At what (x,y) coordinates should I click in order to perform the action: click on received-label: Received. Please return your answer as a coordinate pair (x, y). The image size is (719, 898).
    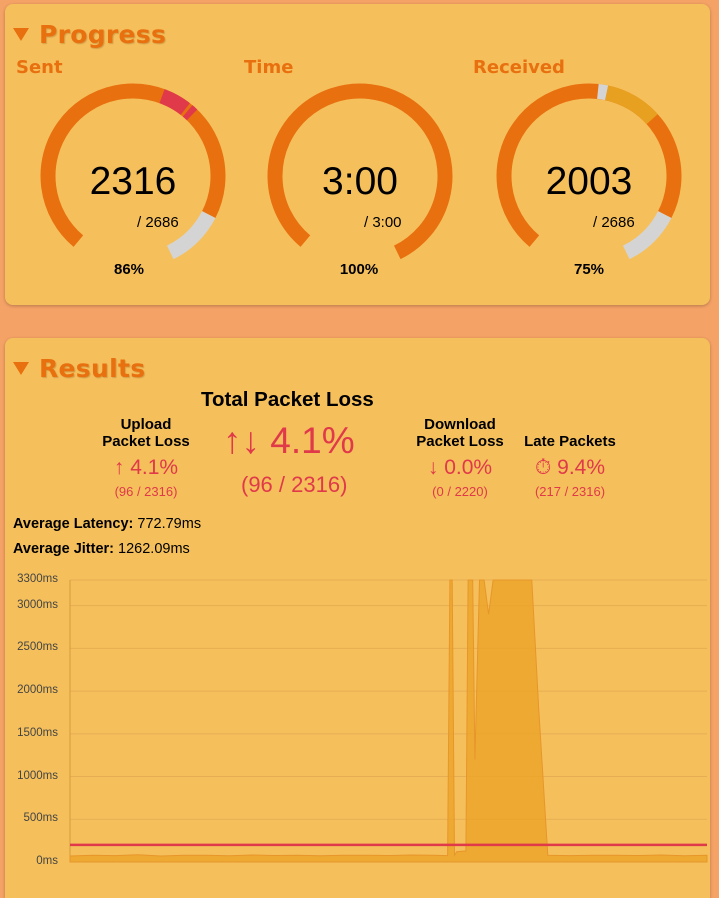
    Looking at the image, I should click on (519, 67).